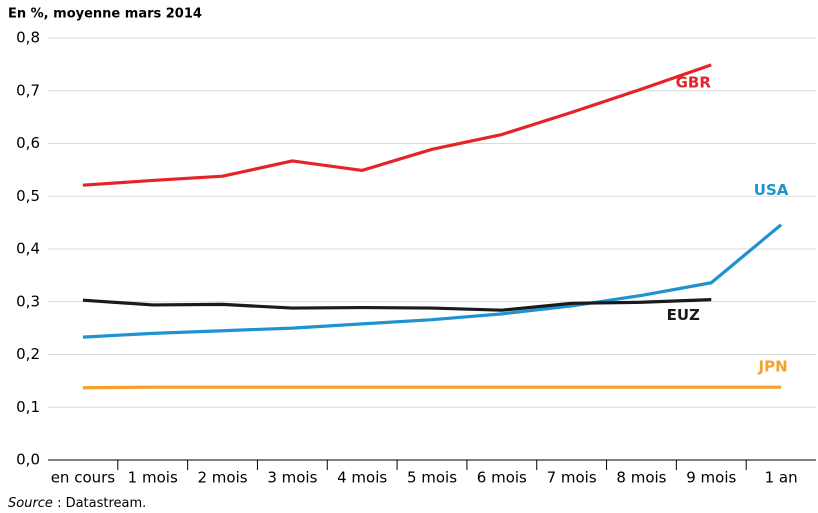 This screenshot has height=513, width=818. I want to click on y-tick-label: 0,3, so click(28, 301).